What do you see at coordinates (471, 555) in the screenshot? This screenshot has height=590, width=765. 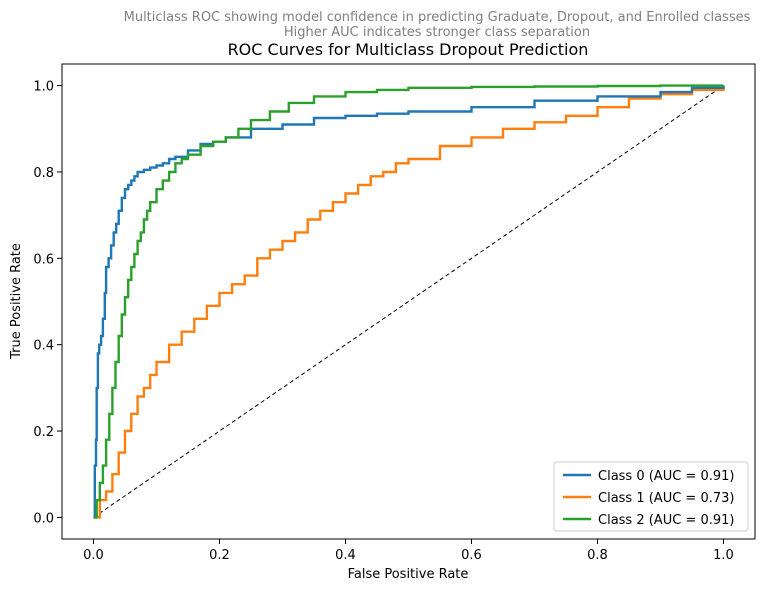 I see `x-tick-label: 0.6` at bounding box center [471, 555].